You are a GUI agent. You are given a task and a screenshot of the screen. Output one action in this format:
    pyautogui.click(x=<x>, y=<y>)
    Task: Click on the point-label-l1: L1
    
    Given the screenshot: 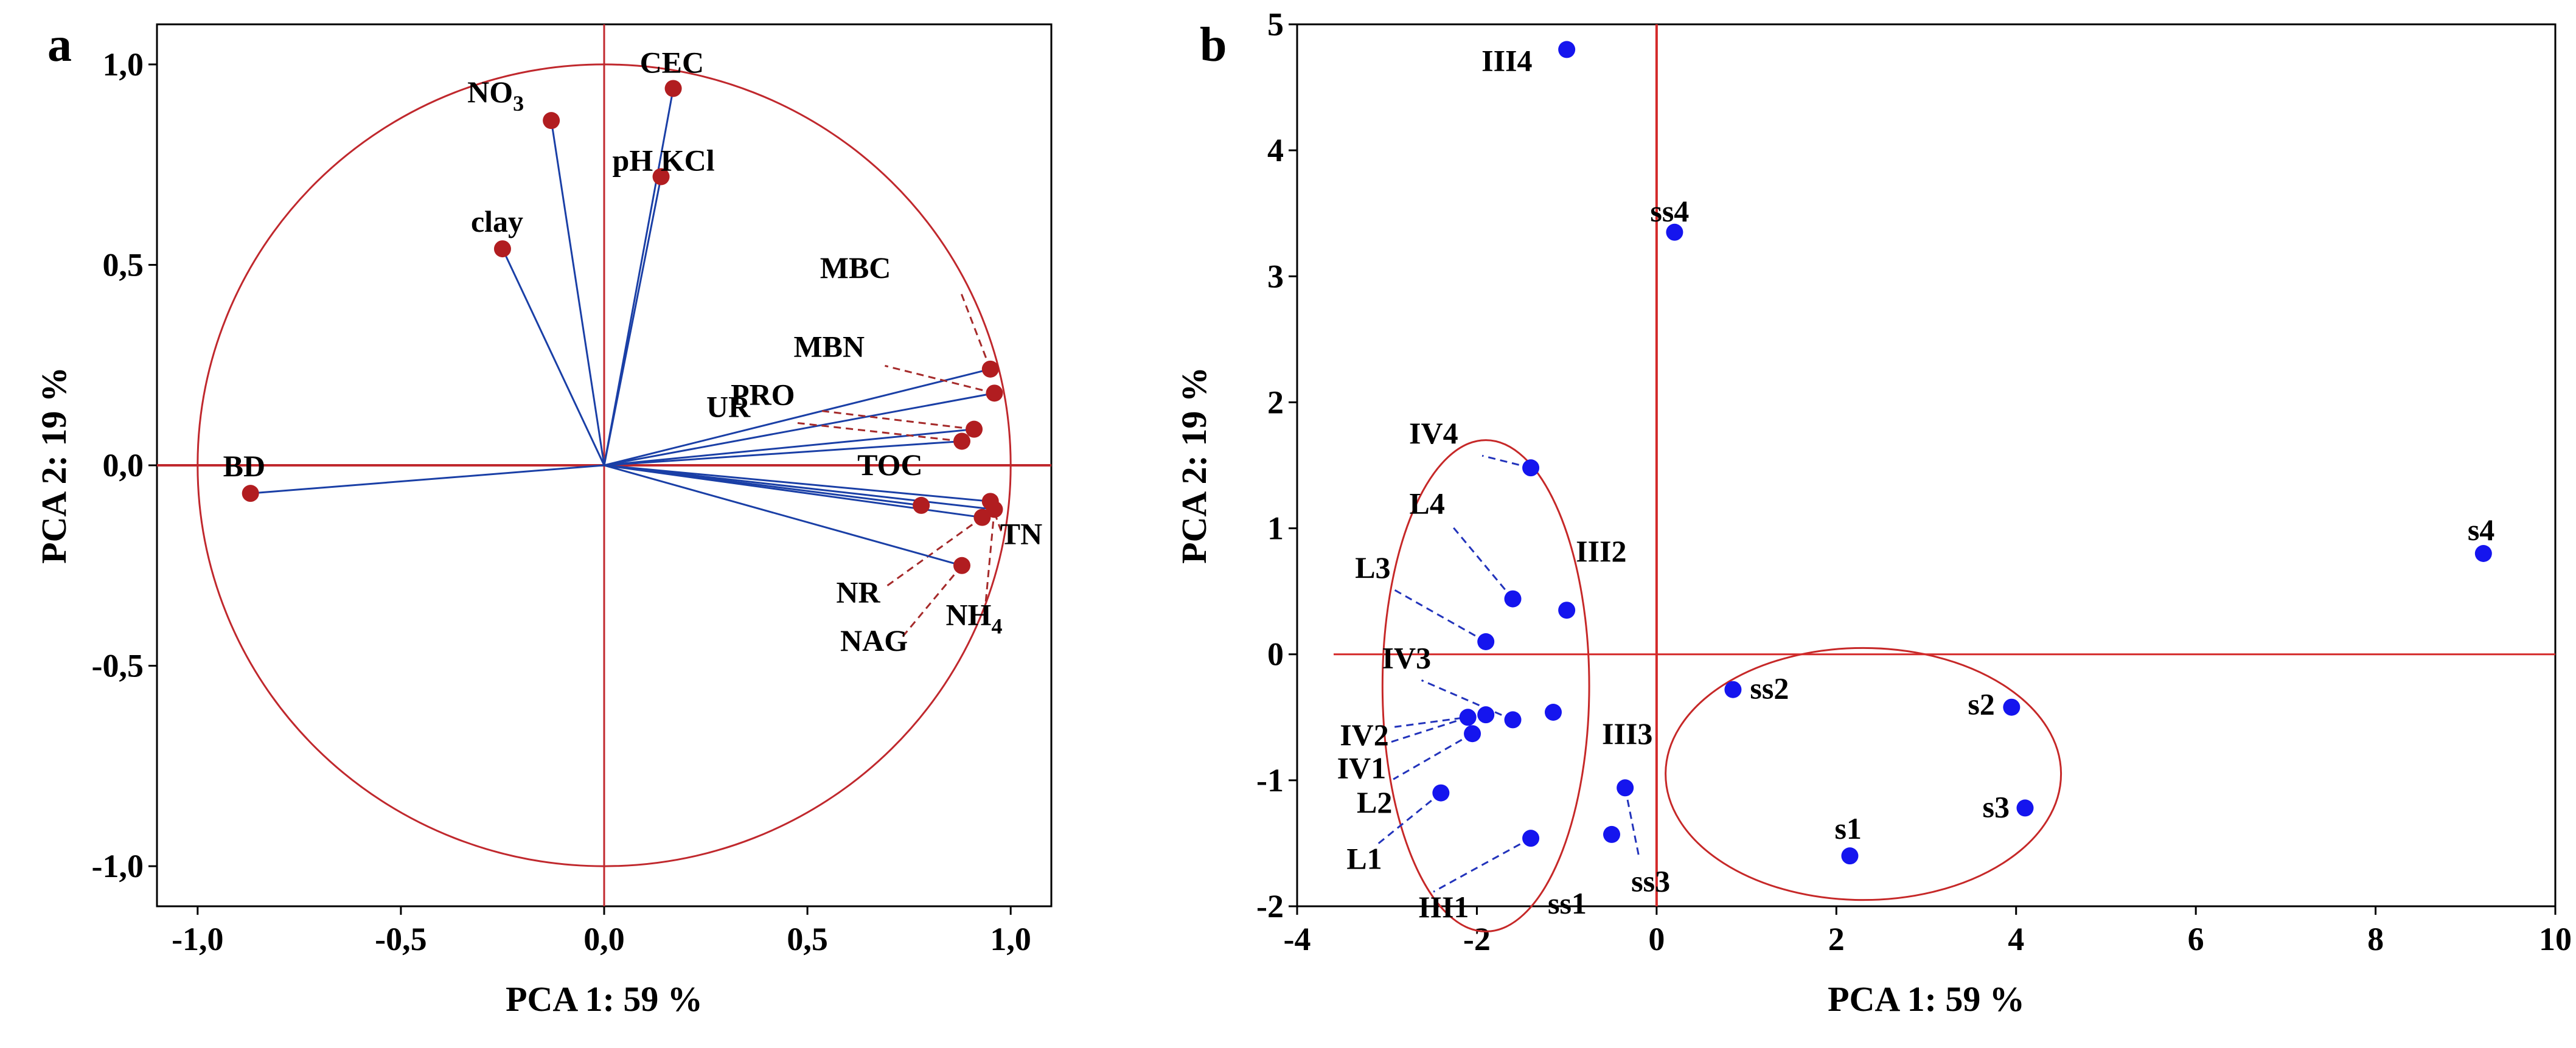 What is the action you would take?
    pyautogui.click(x=1364, y=859)
    